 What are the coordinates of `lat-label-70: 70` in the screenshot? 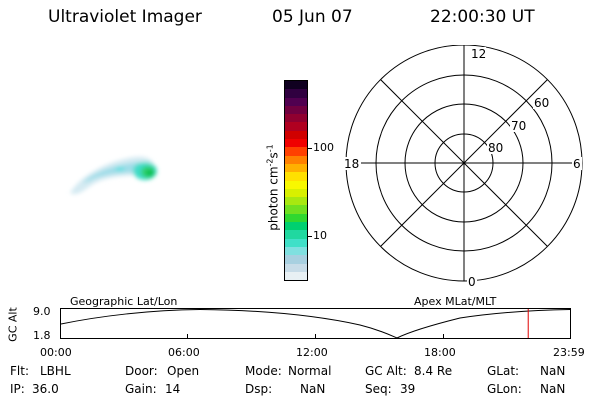 It's located at (518, 126).